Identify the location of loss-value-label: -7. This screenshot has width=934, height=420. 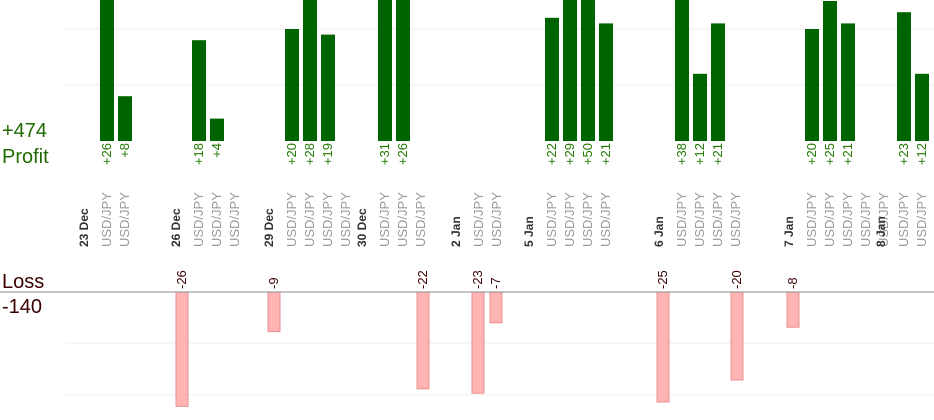
(495, 283).